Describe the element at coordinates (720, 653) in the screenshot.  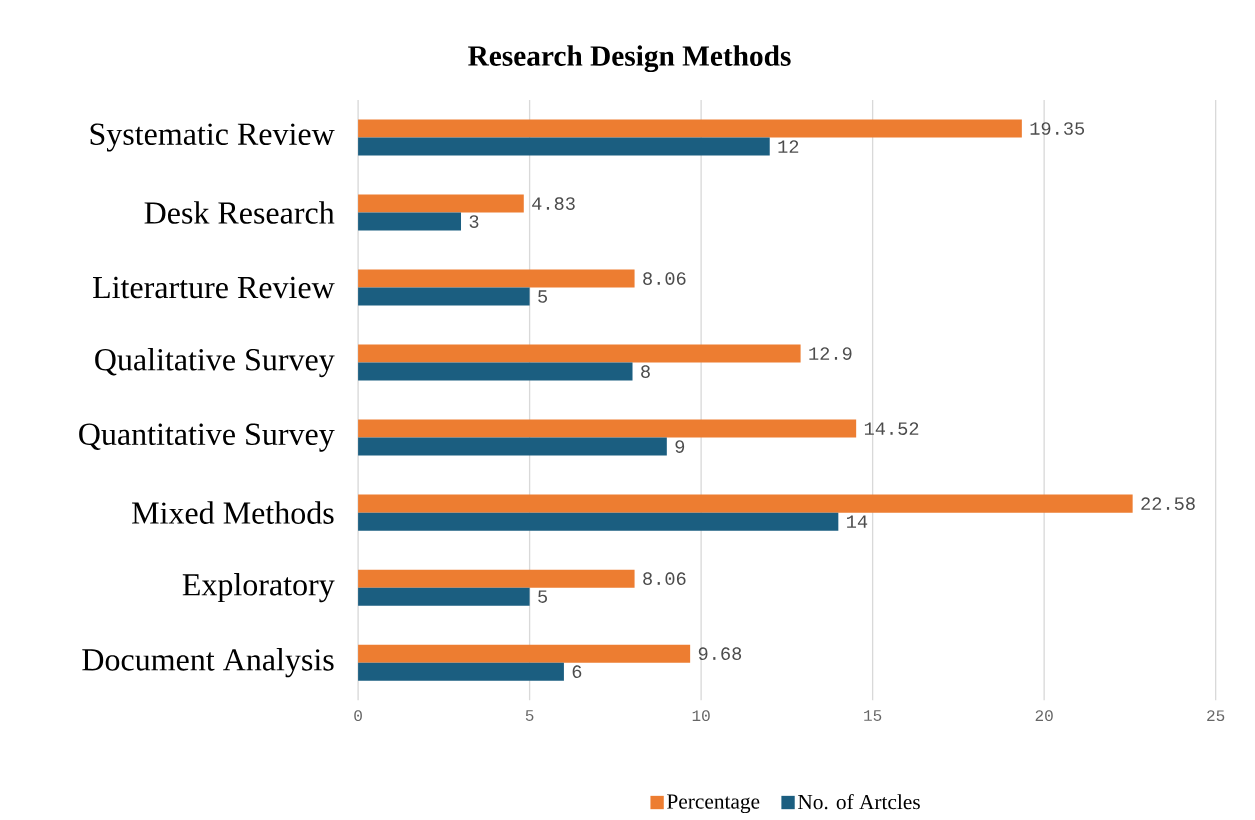
I see `data-label: 9.68` at that location.